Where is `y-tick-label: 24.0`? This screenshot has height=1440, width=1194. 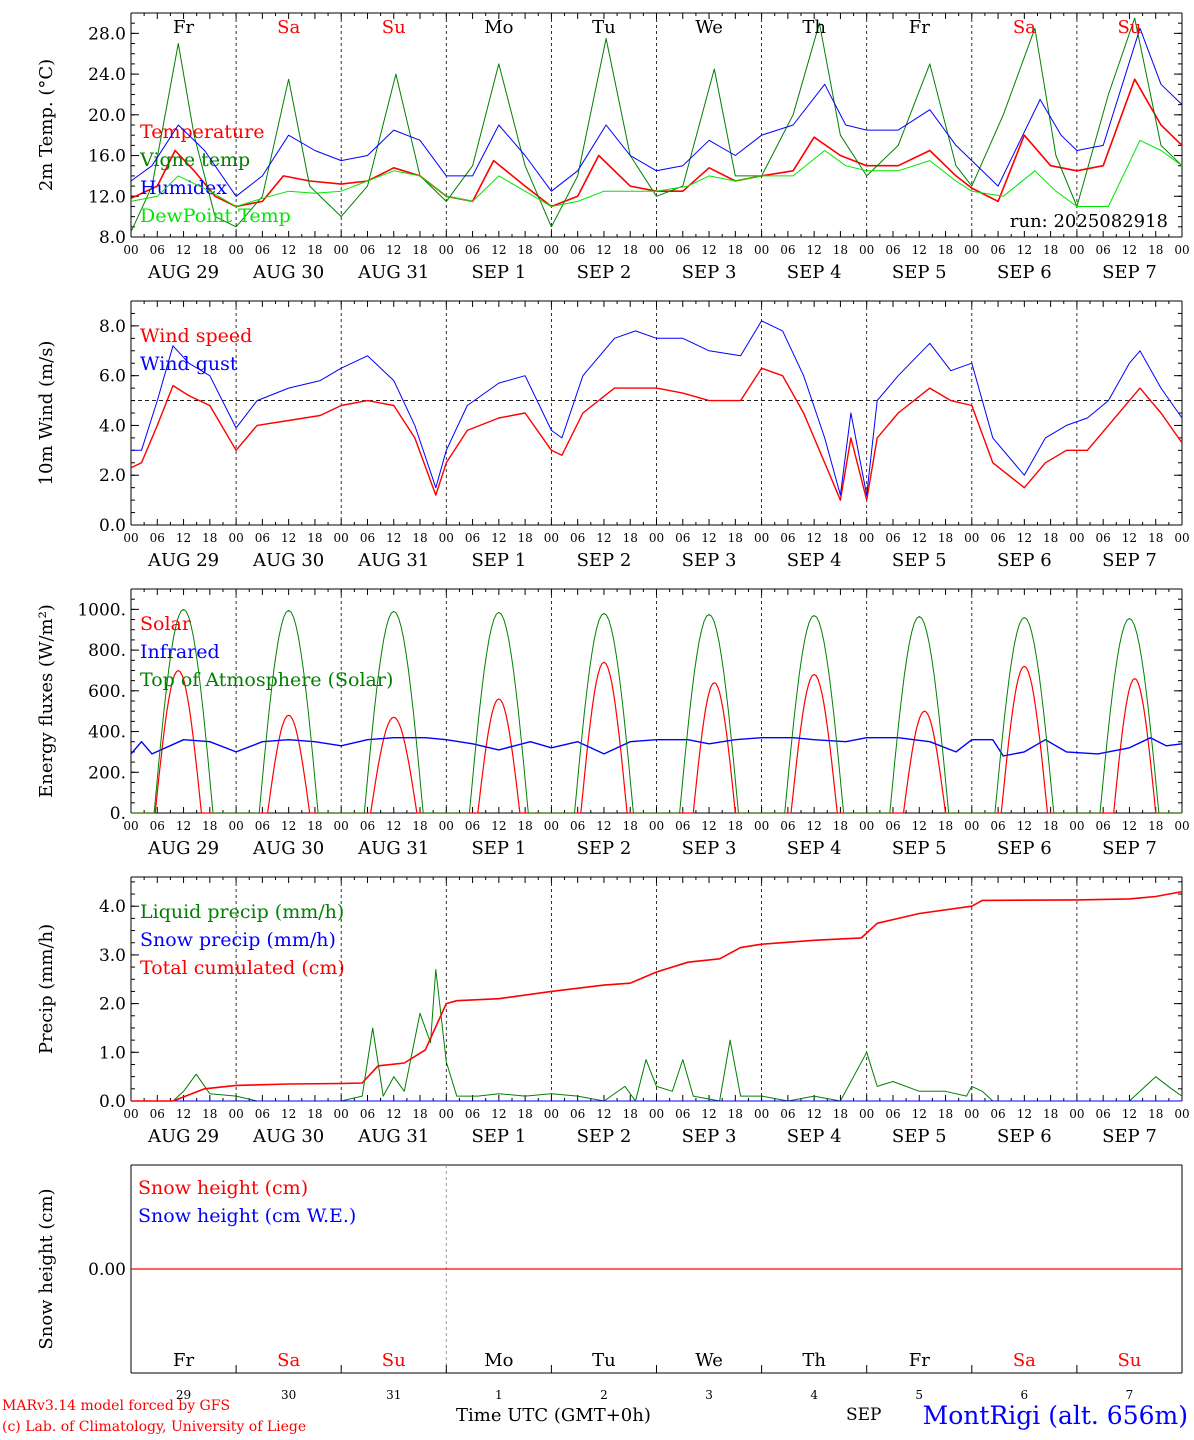
y-tick-label: 24.0 is located at coordinates (107, 75).